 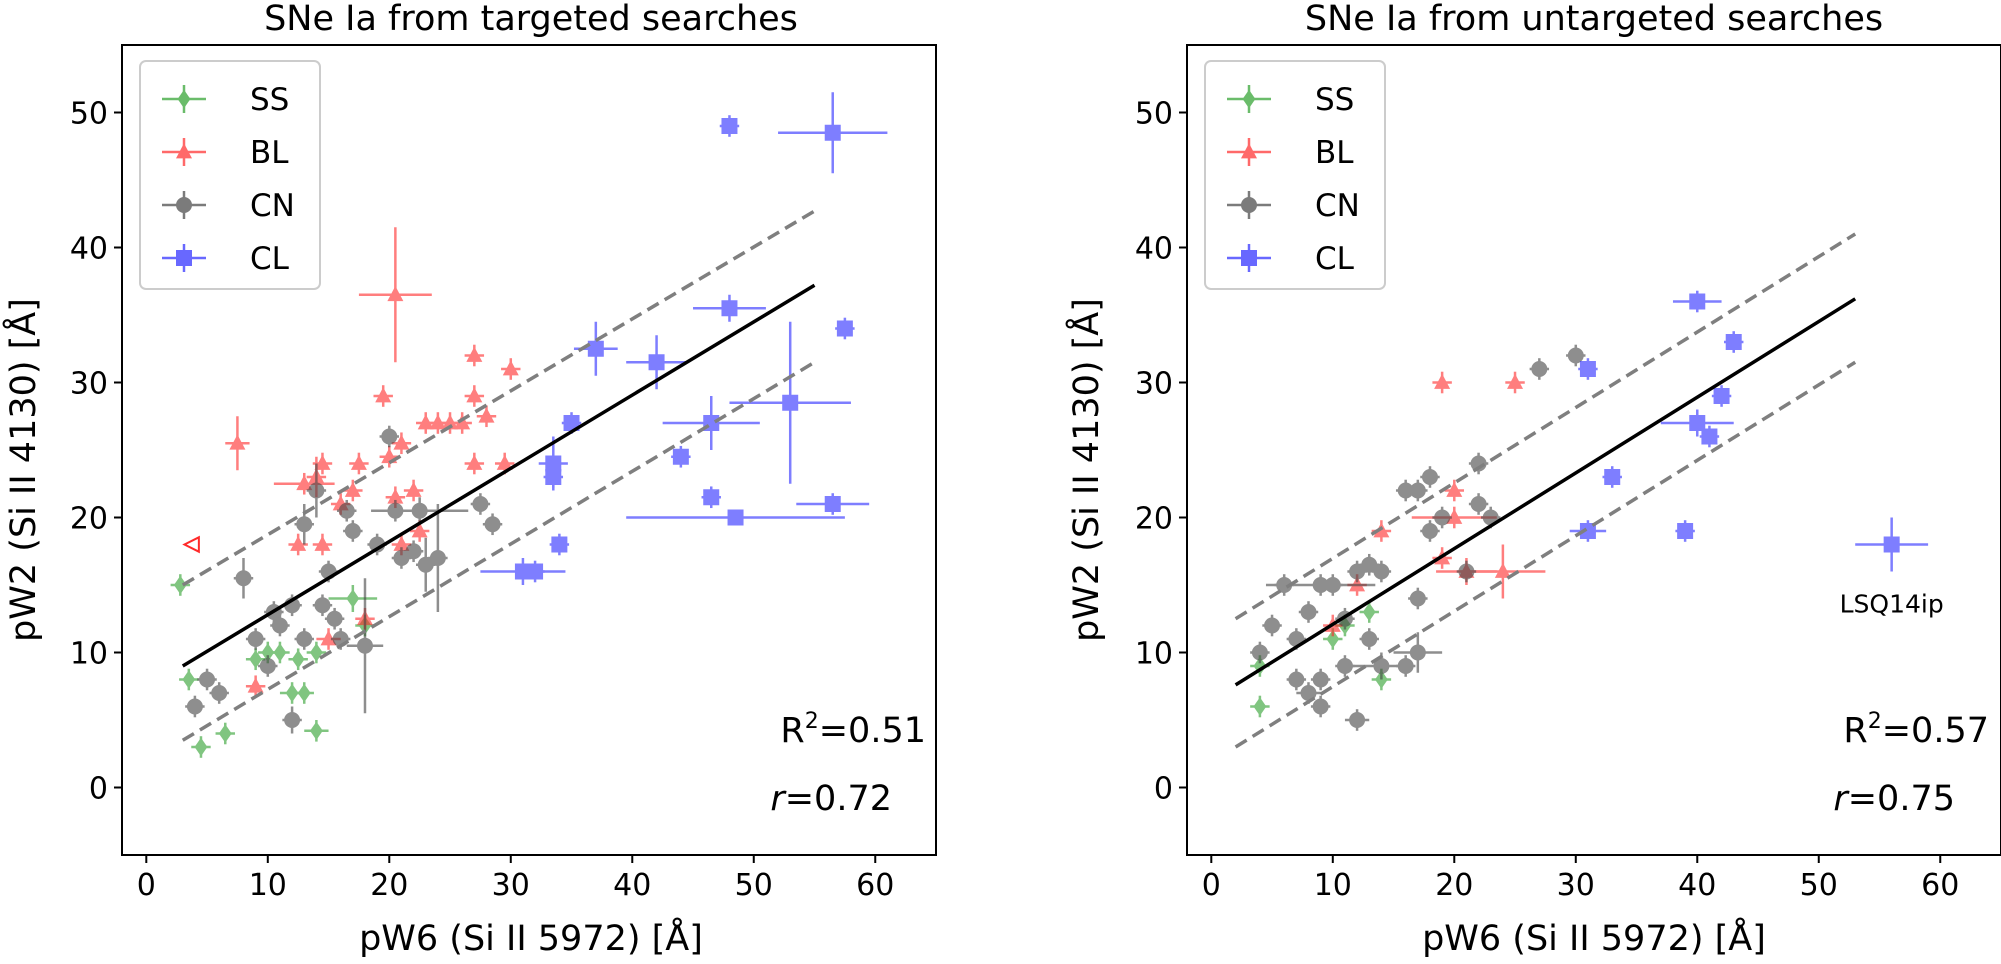 What do you see at coordinates (89, 384) in the screenshot?
I see `y-tick-label: 30` at bounding box center [89, 384].